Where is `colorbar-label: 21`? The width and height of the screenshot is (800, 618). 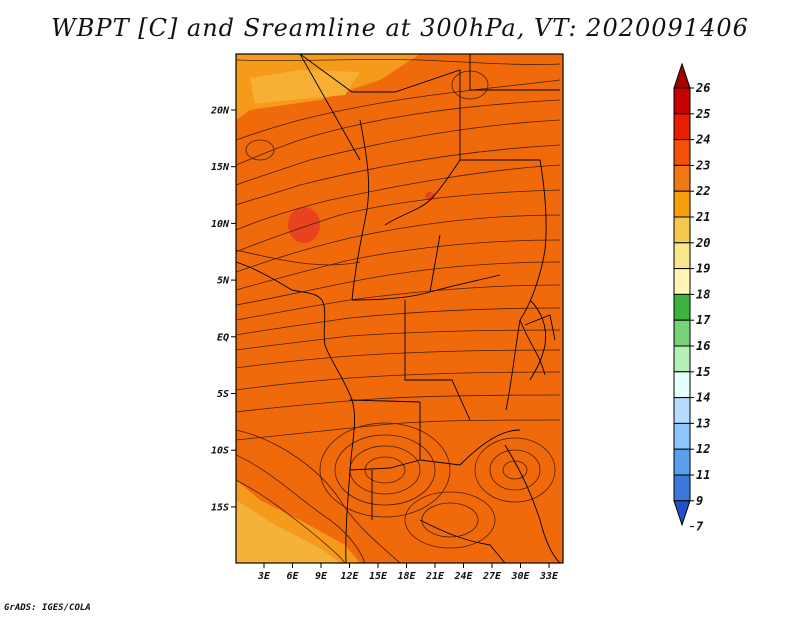 colorbar-label: 21 is located at coordinates (702, 217).